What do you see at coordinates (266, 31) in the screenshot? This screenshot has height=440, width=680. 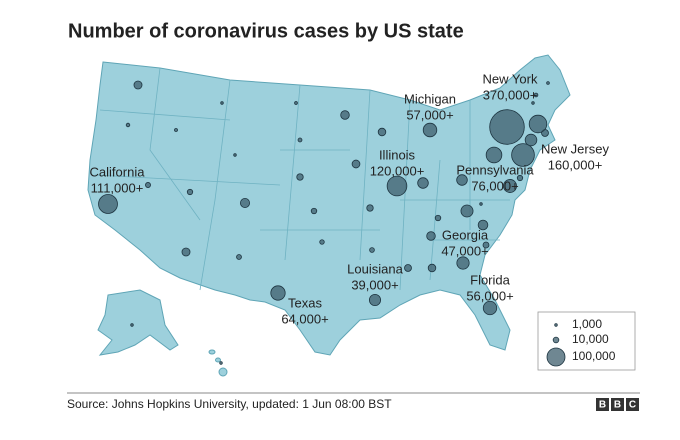 I see `title: Number of coronavirus cases by US state` at bounding box center [266, 31].